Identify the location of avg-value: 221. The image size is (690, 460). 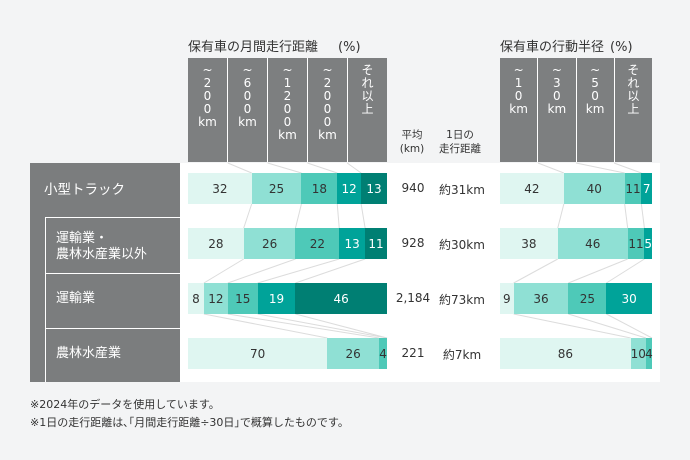
(413, 353).